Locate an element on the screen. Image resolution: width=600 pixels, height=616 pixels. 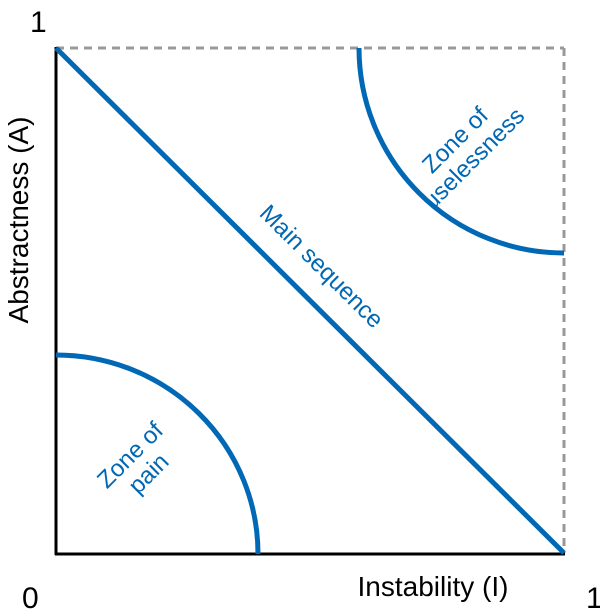
x-max-label: 1 is located at coordinates (593, 598).